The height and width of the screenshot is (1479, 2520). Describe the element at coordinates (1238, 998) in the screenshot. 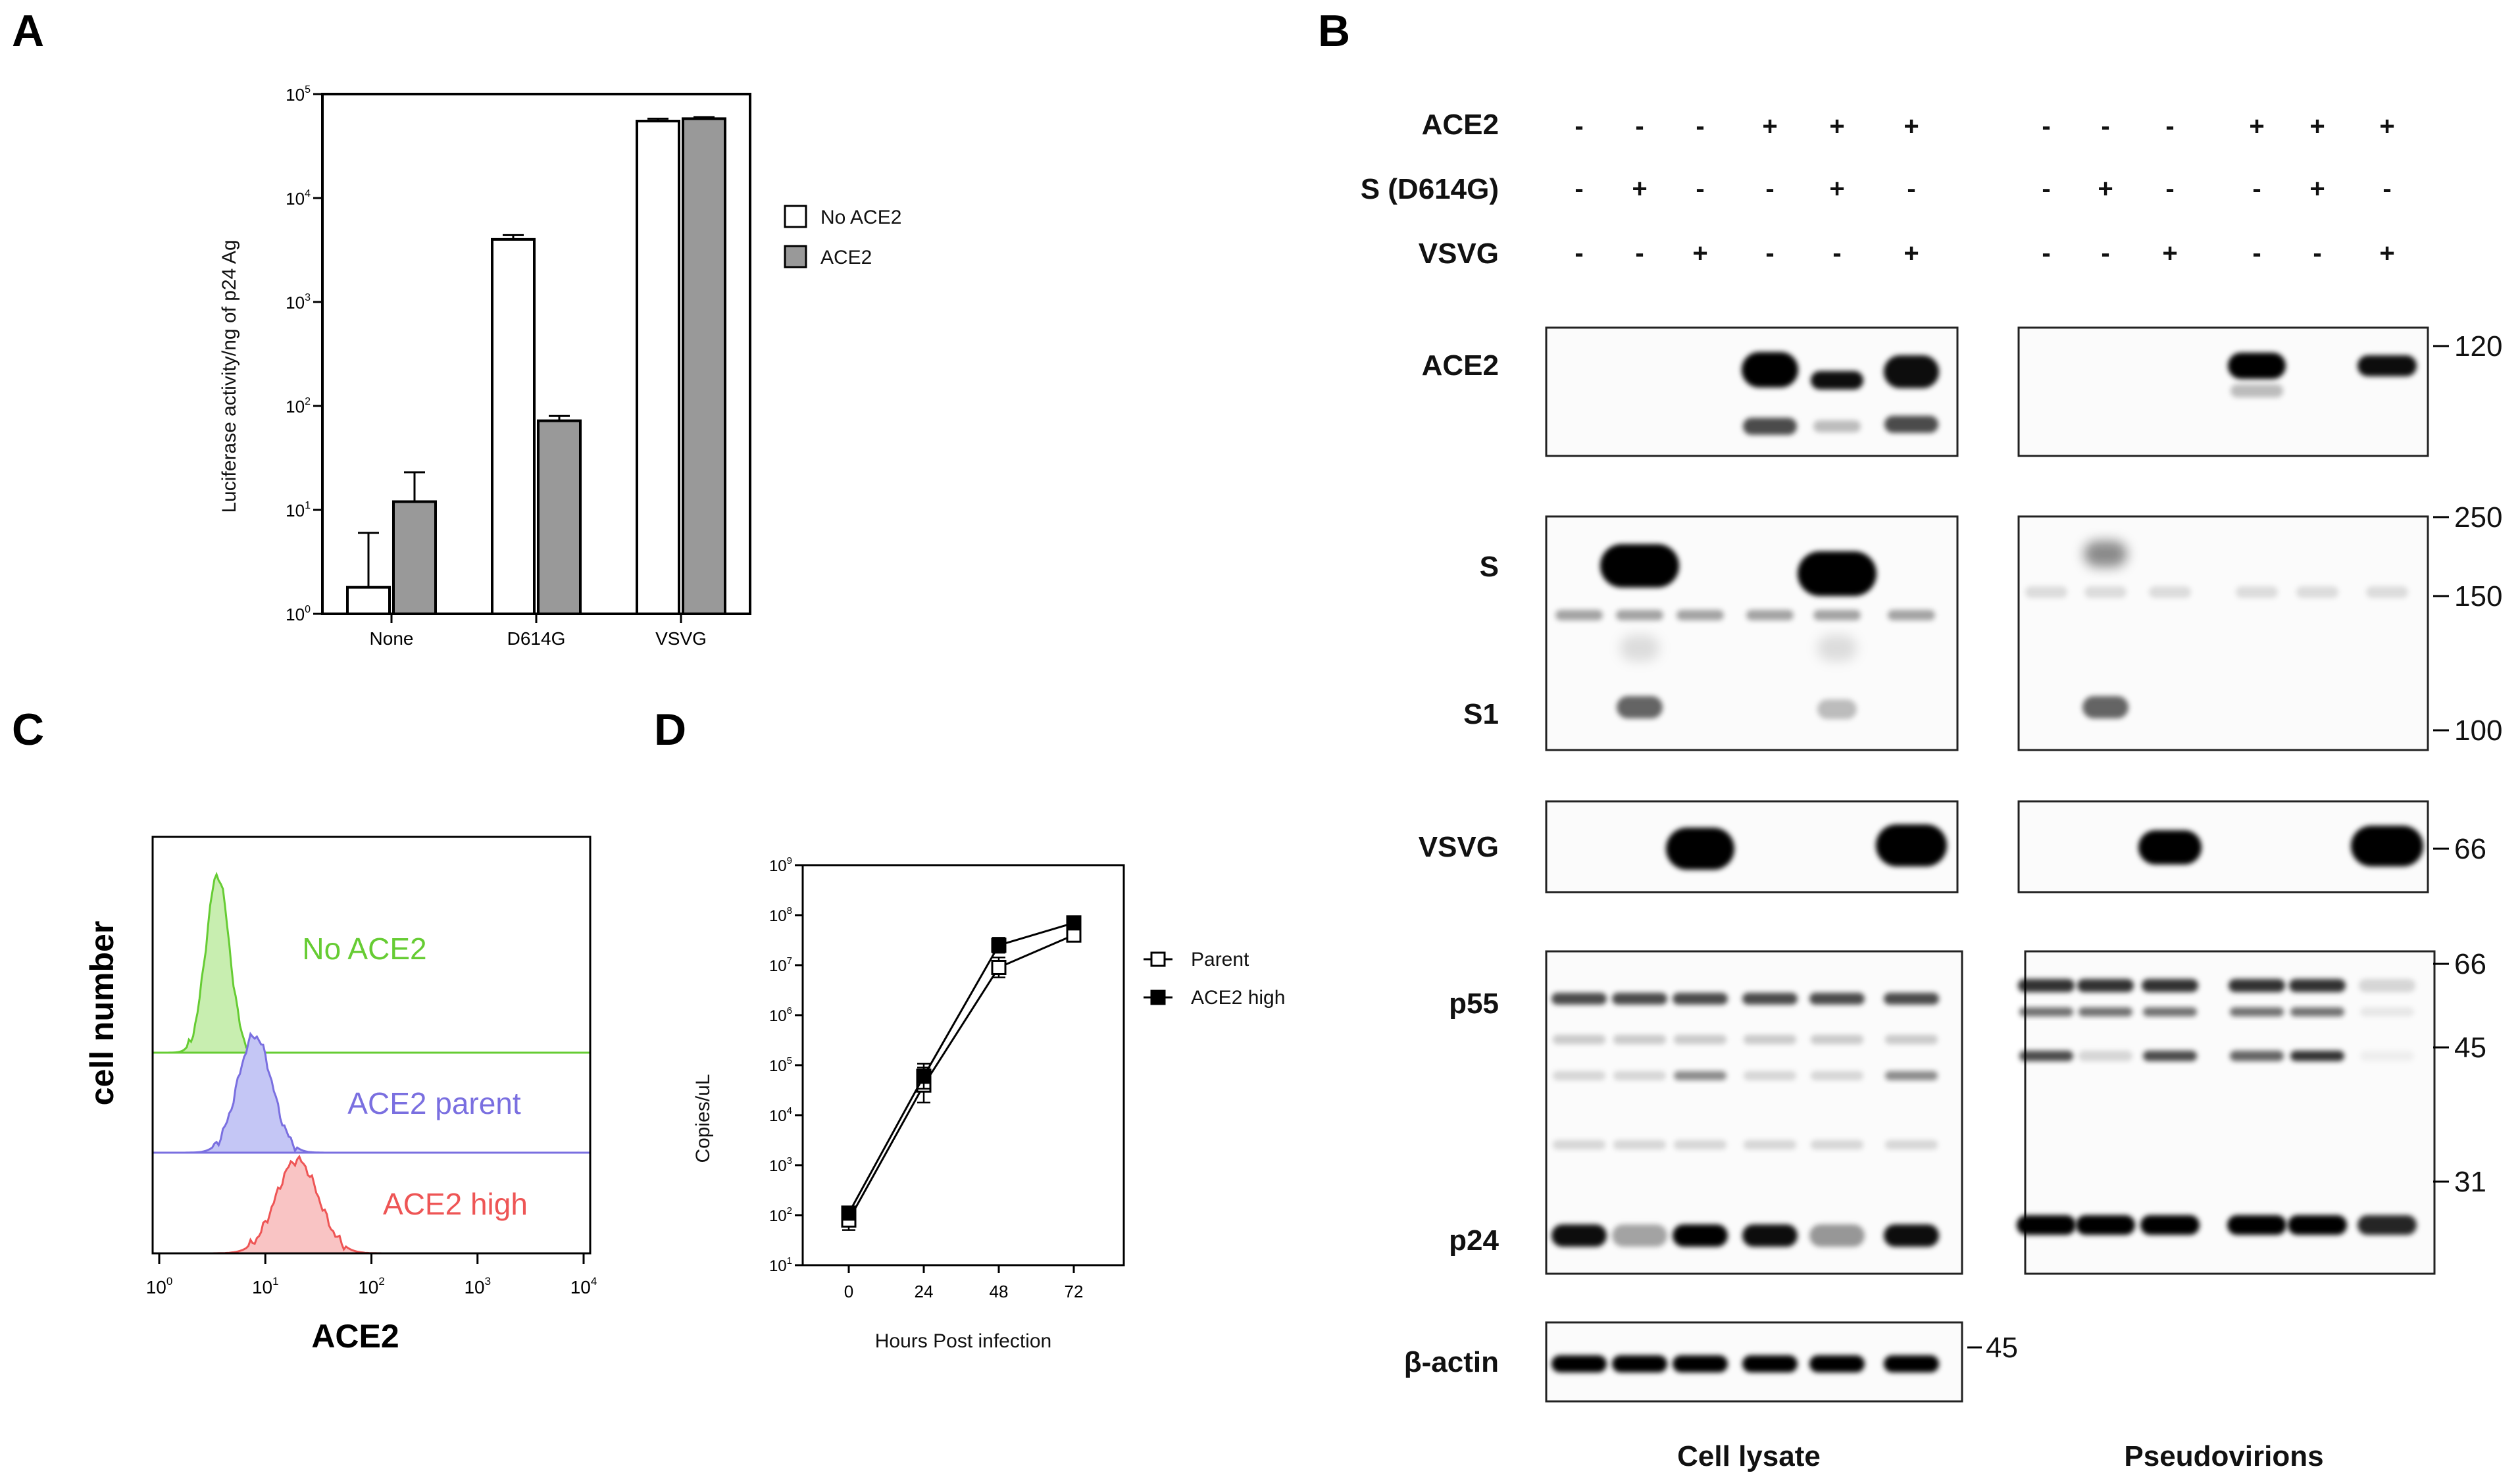

I see `legend-label-ace2-high: ACE2 high` at that location.